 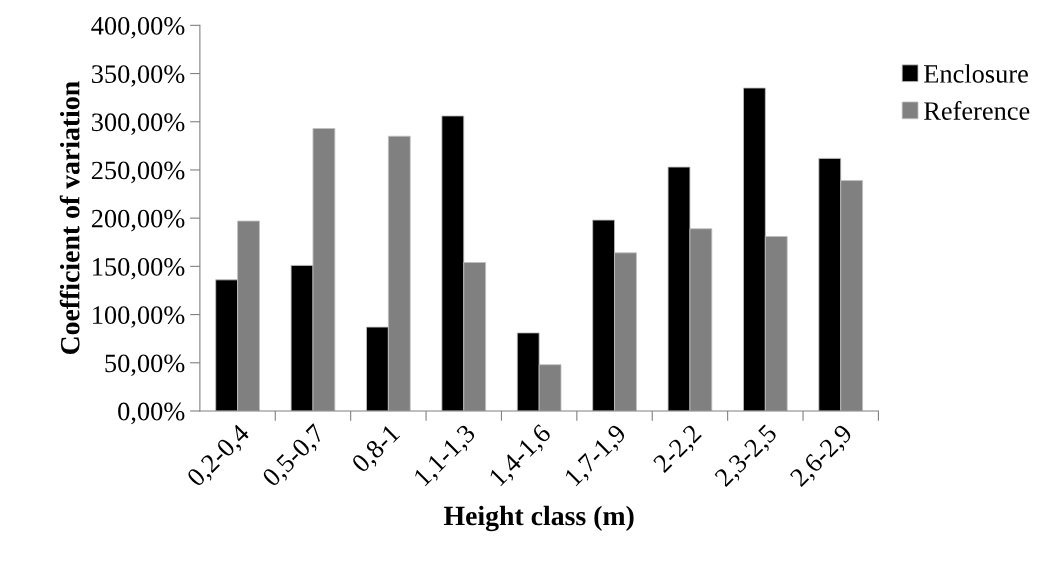 I want to click on y-tick-label: 350,00%, so click(x=138, y=76).